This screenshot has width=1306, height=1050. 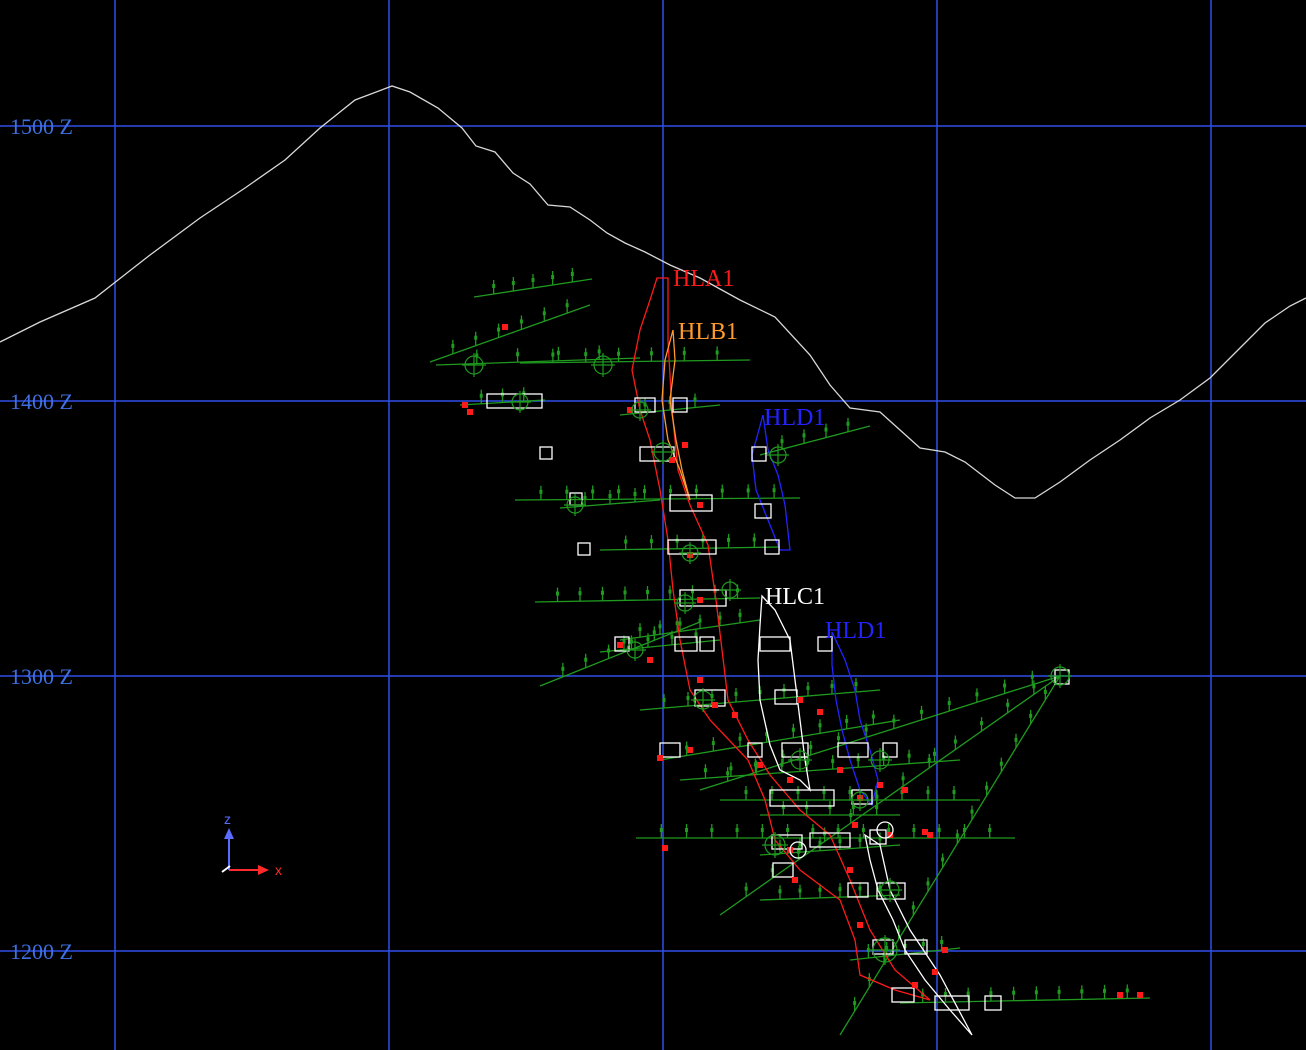 What do you see at coordinates (794, 418) in the screenshot?
I see `seam-label-hld1: HLD1` at bounding box center [794, 418].